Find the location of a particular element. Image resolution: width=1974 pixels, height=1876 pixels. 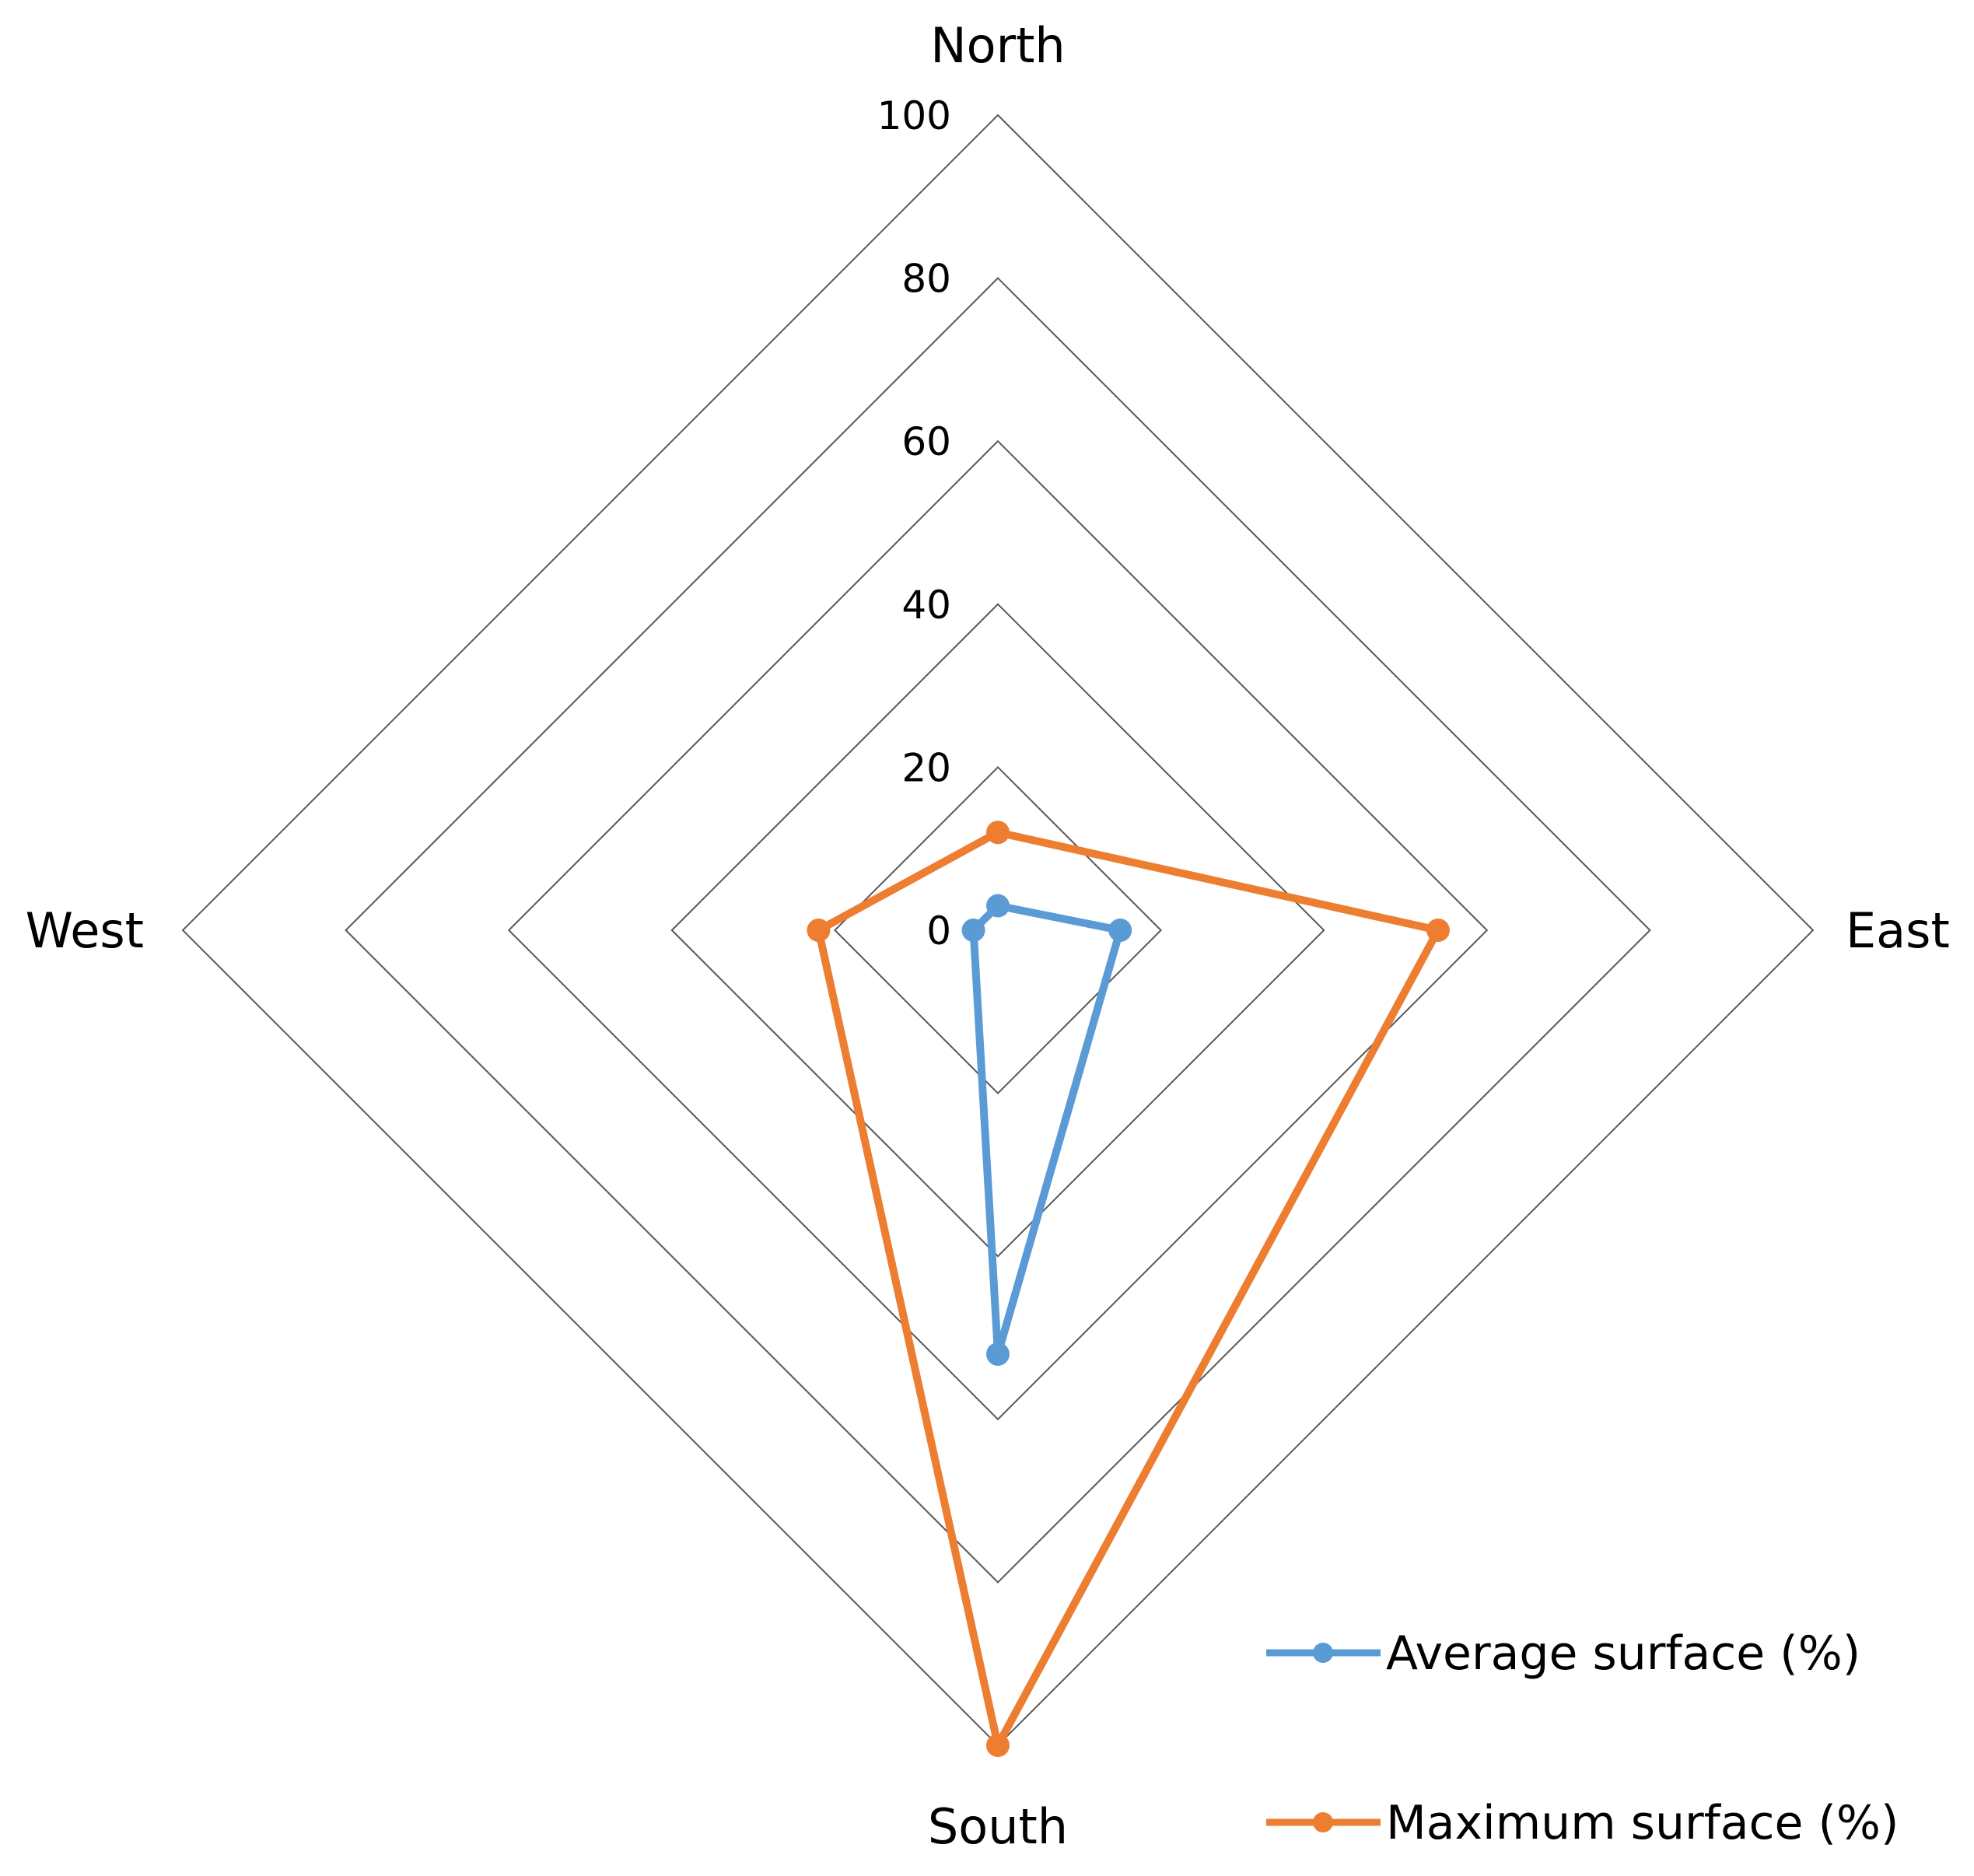

legend-item-average: Average surface (%) is located at coordinates (1563, 1654).